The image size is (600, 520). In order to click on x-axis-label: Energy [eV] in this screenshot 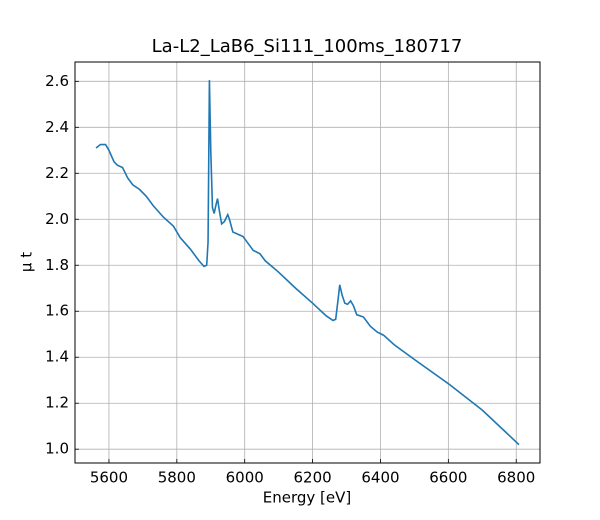, I will do `click(307, 498)`.